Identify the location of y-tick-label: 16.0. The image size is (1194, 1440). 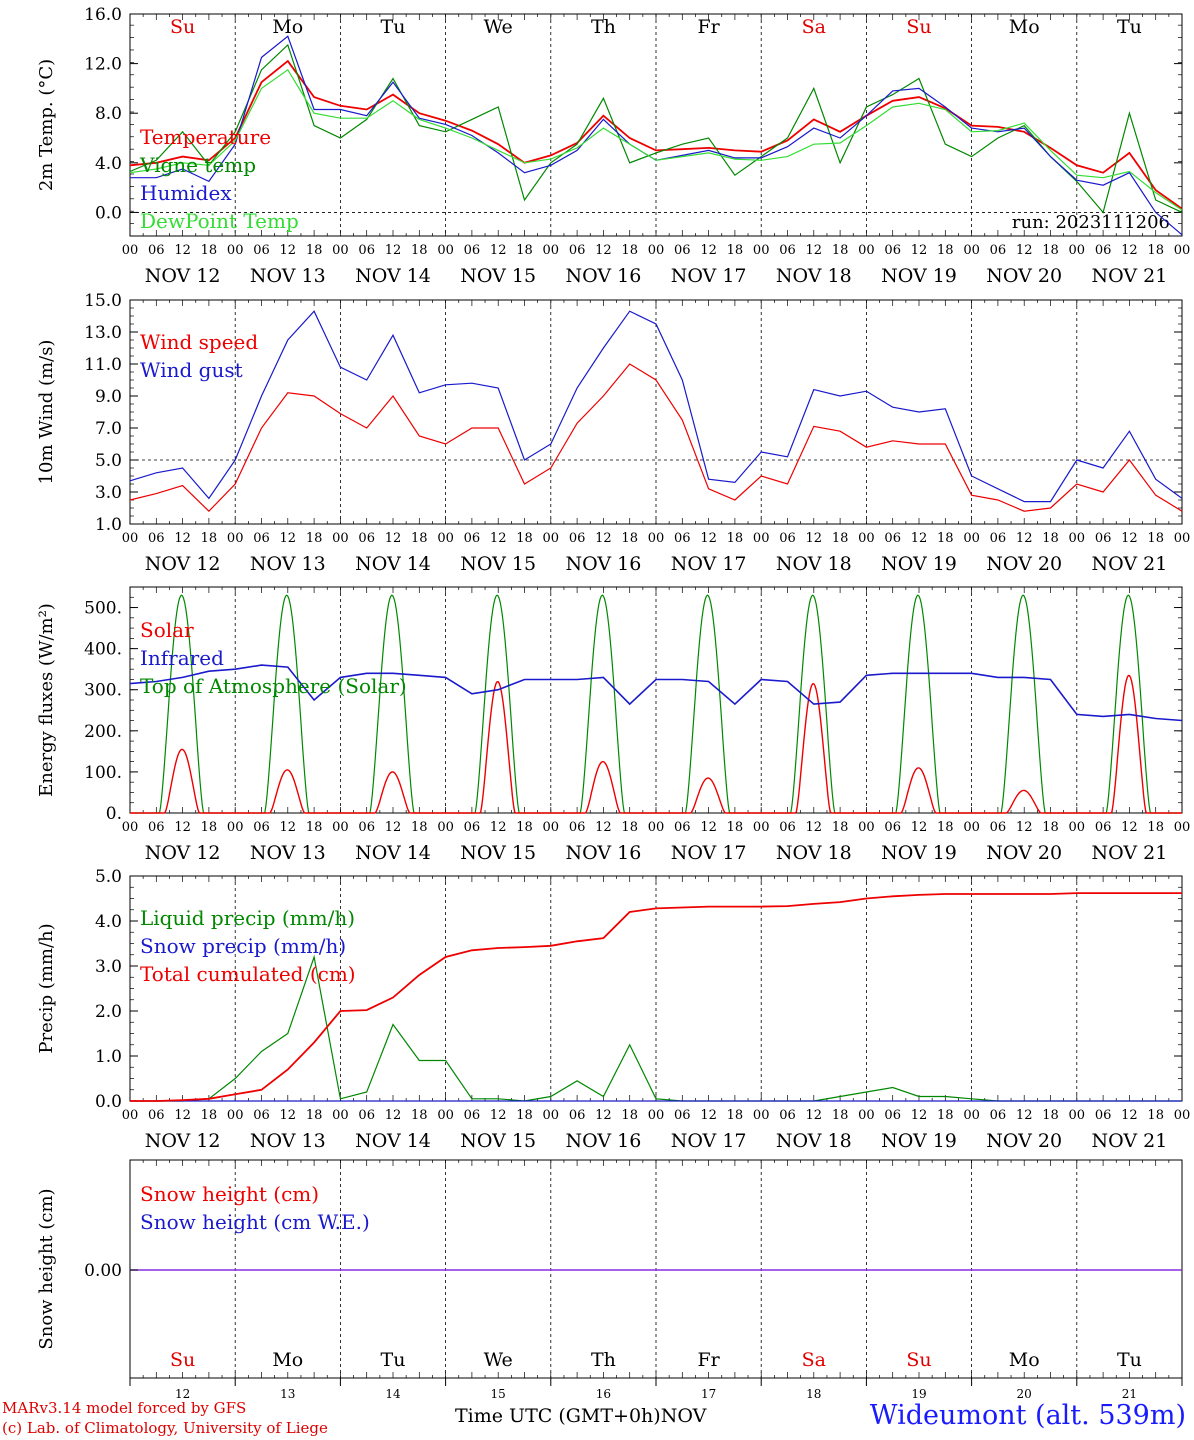
(103, 15).